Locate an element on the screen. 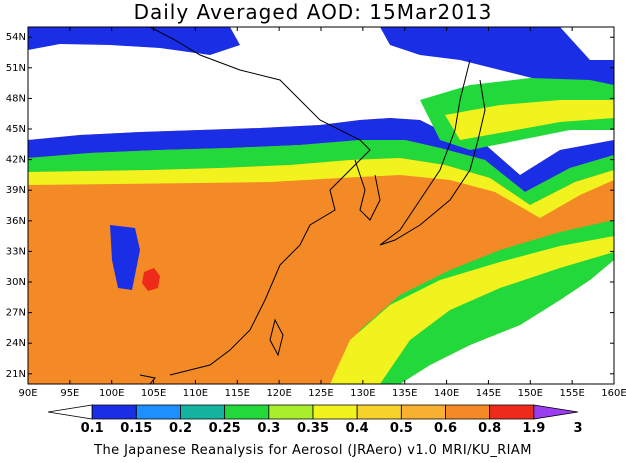 This screenshot has width=626, height=463. colorbar-label: 0.5 is located at coordinates (401, 428).